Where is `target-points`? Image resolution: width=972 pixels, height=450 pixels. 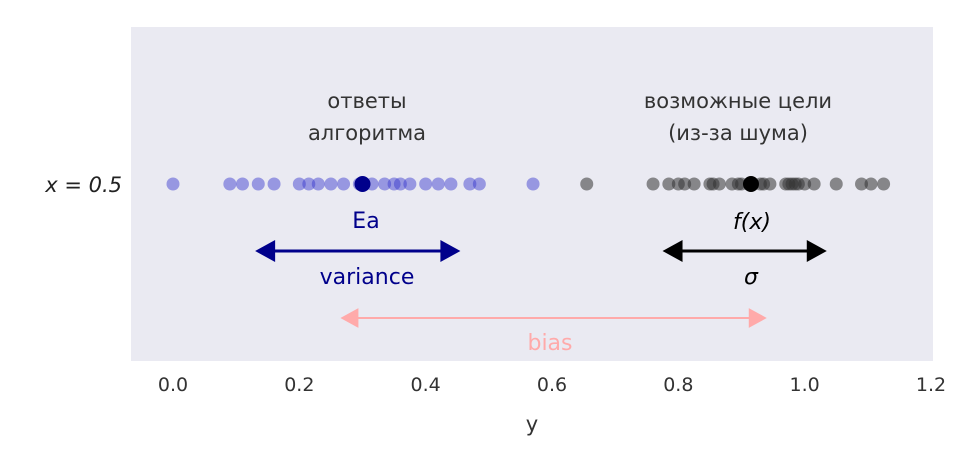 target-points is located at coordinates (735, 184).